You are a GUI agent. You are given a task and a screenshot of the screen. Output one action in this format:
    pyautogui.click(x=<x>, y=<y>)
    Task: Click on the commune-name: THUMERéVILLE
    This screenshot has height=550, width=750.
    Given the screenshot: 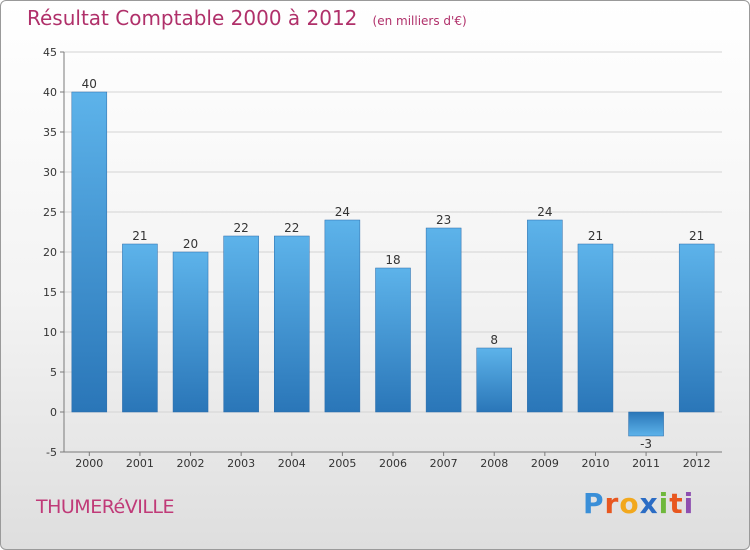 What is the action you would take?
    pyautogui.click(x=105, y=507)
    